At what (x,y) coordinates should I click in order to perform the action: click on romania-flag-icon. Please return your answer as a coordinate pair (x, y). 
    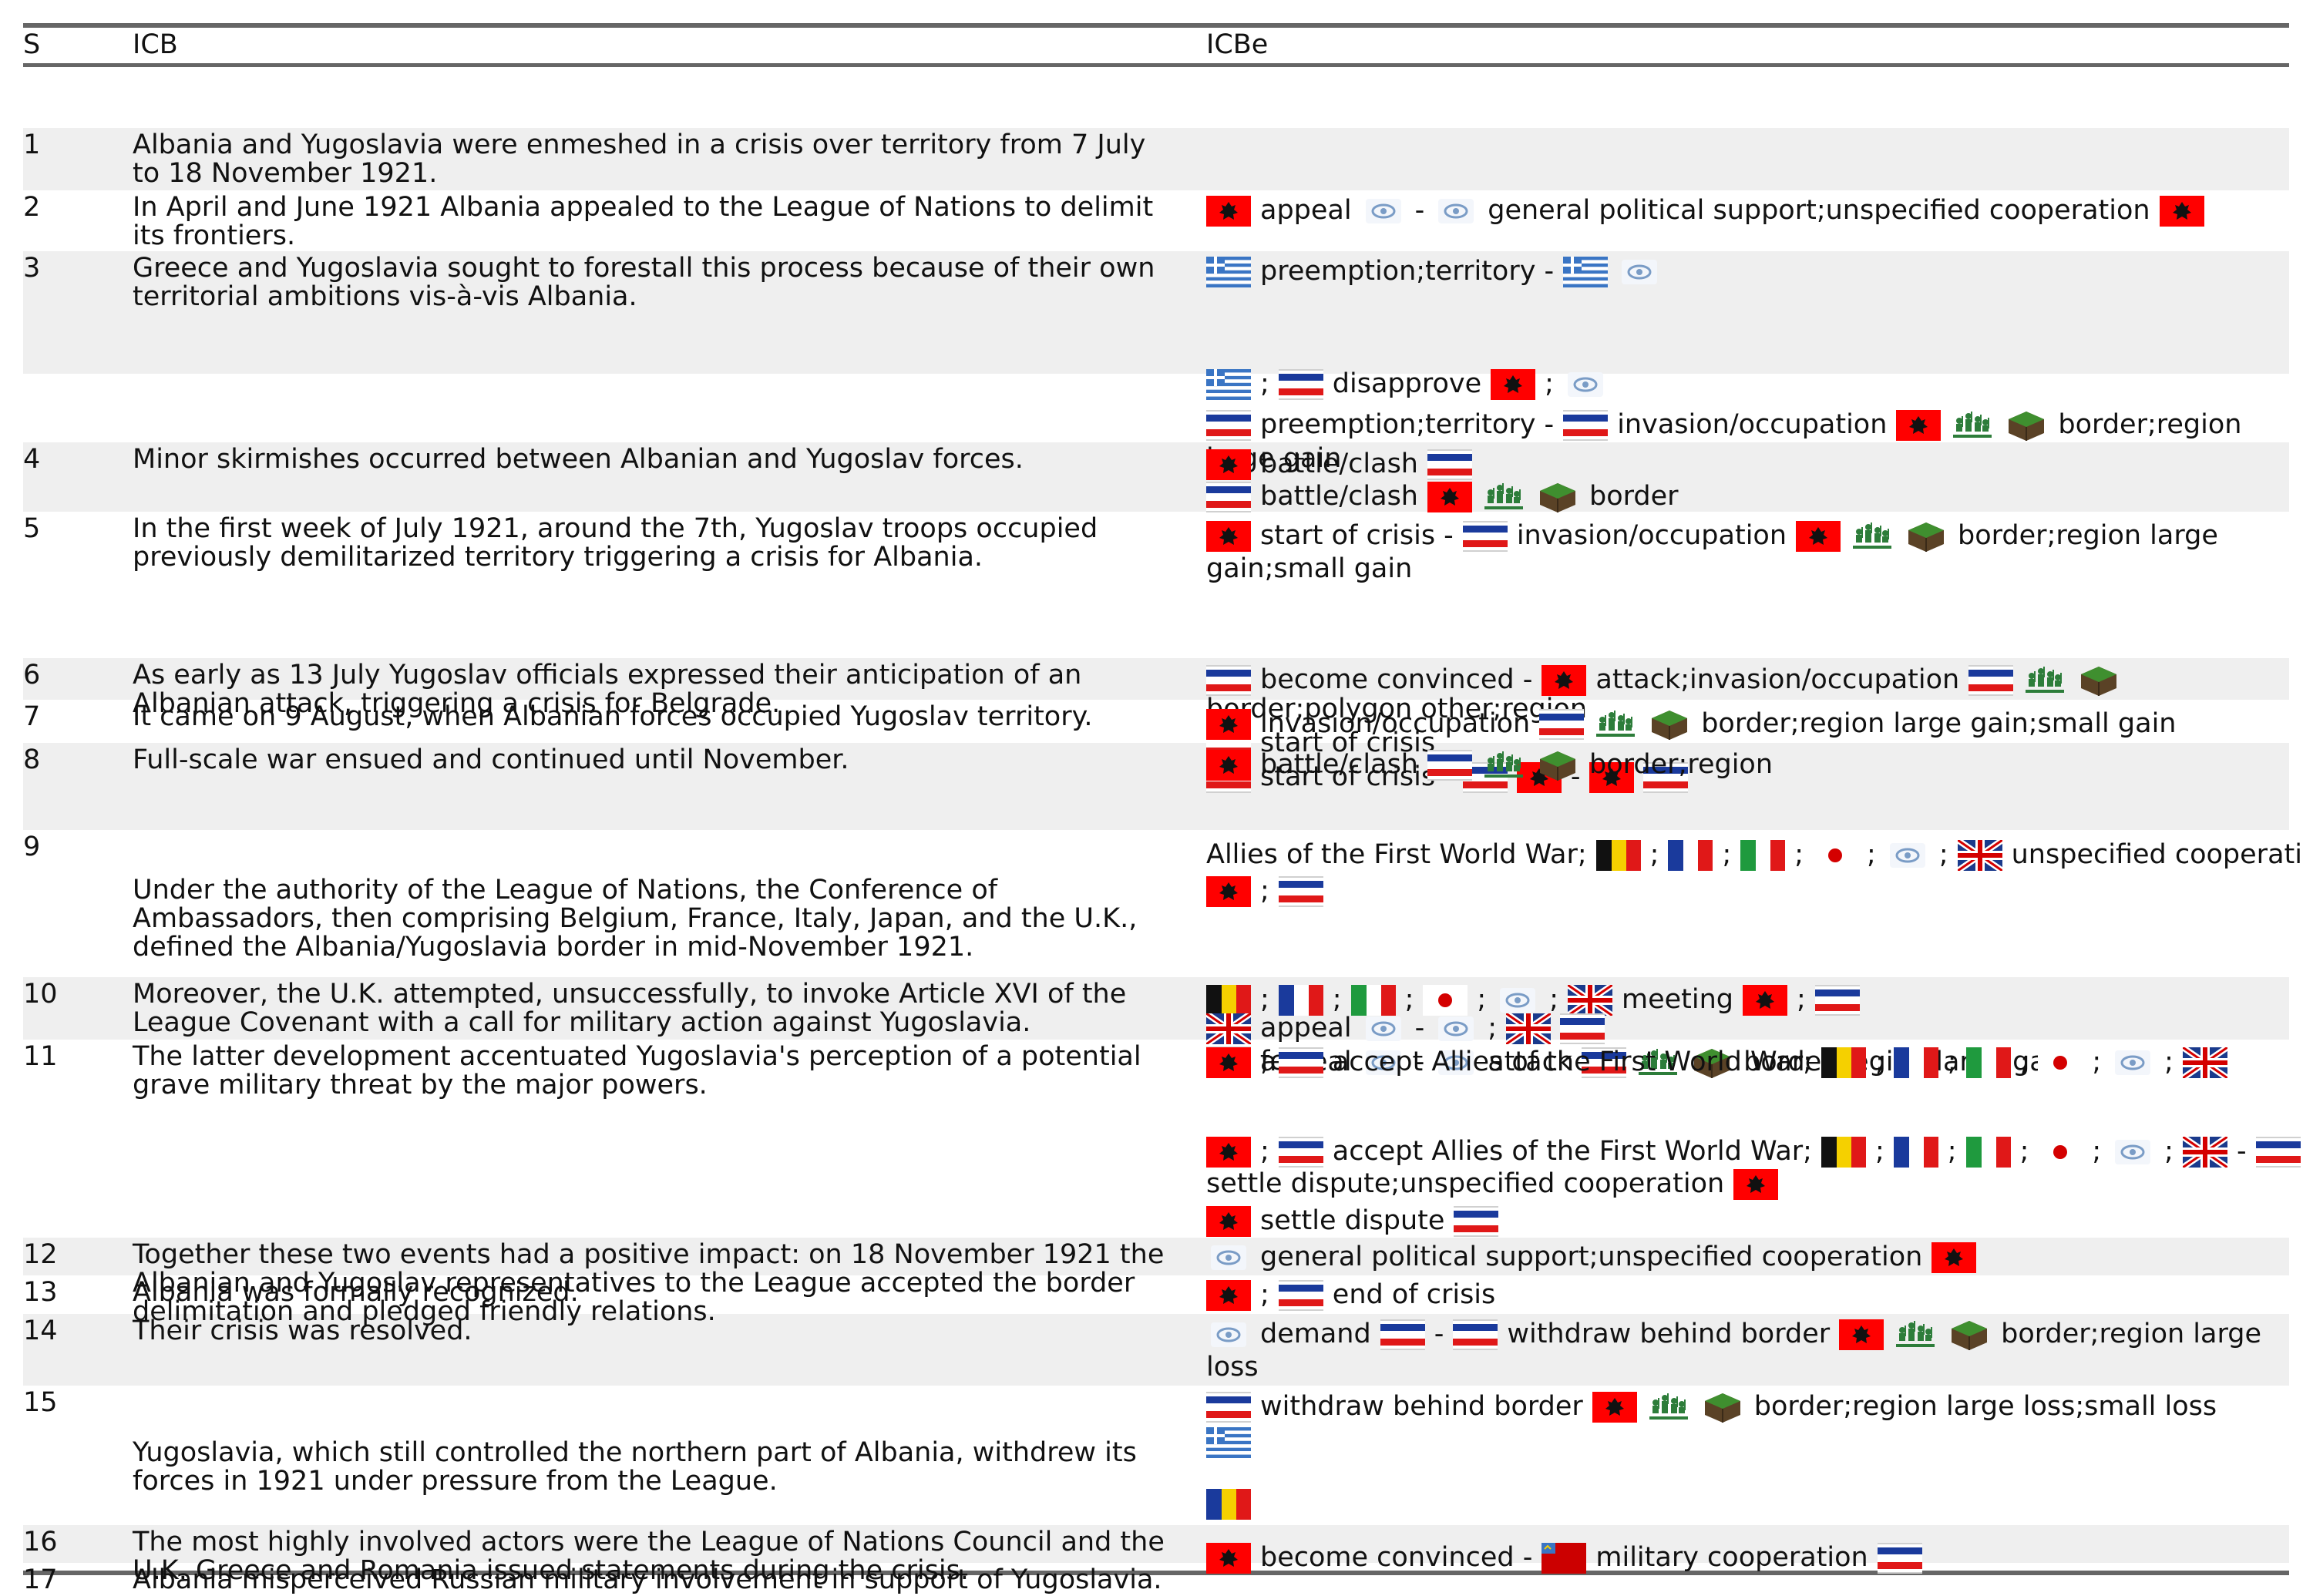
    Looking at the image, I should click on (1228, 1504).